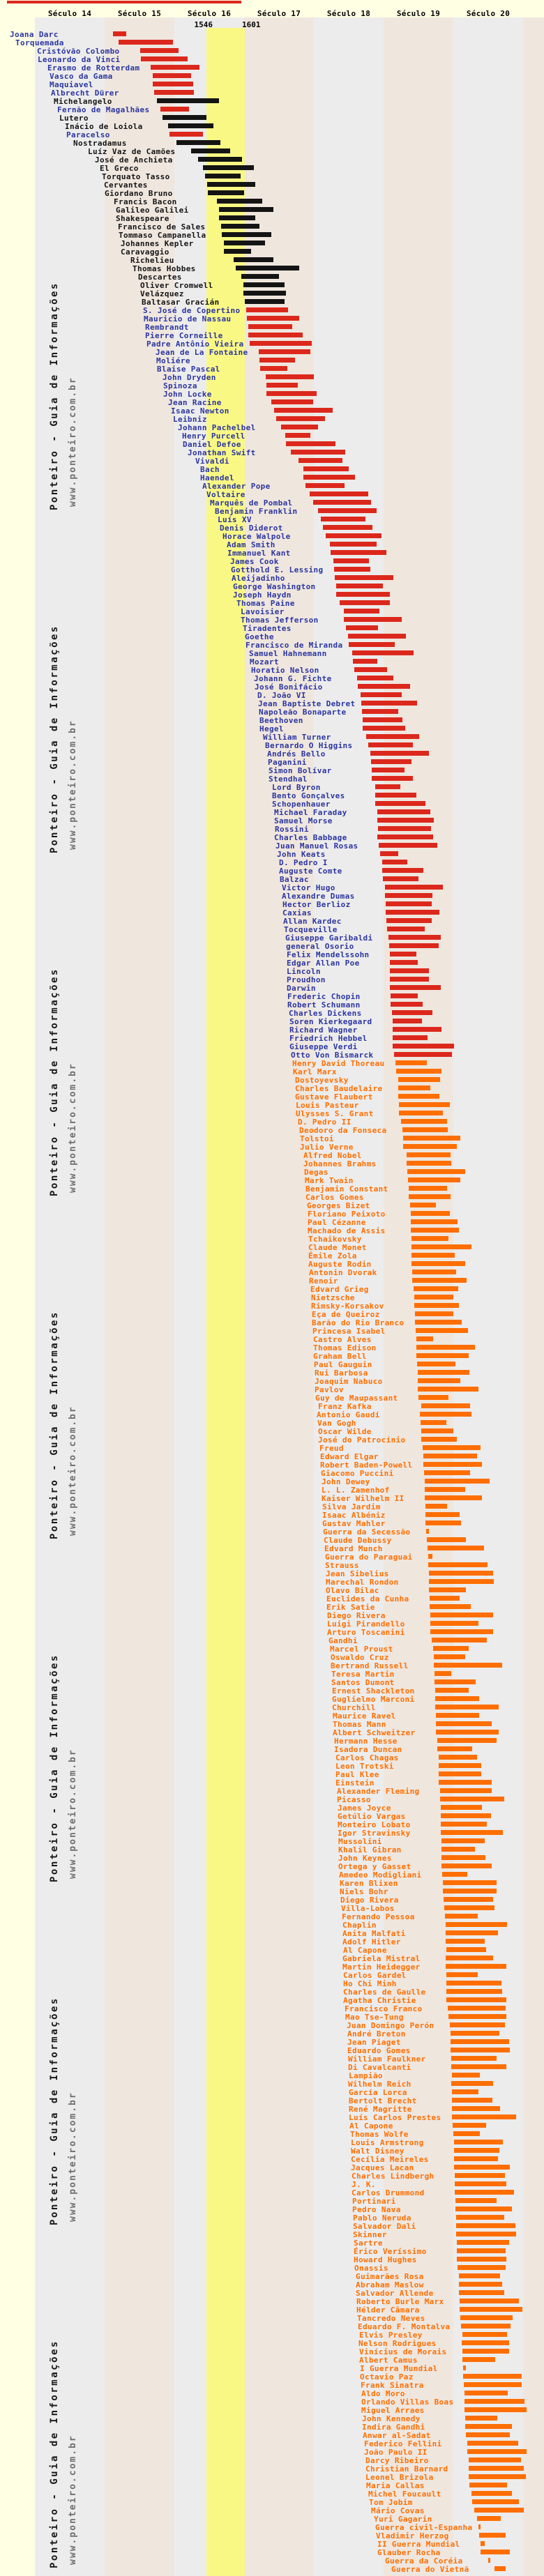 This screenshot has width=544, height=2576. I want to click on person-label: Torquemada, so click(39, 43).